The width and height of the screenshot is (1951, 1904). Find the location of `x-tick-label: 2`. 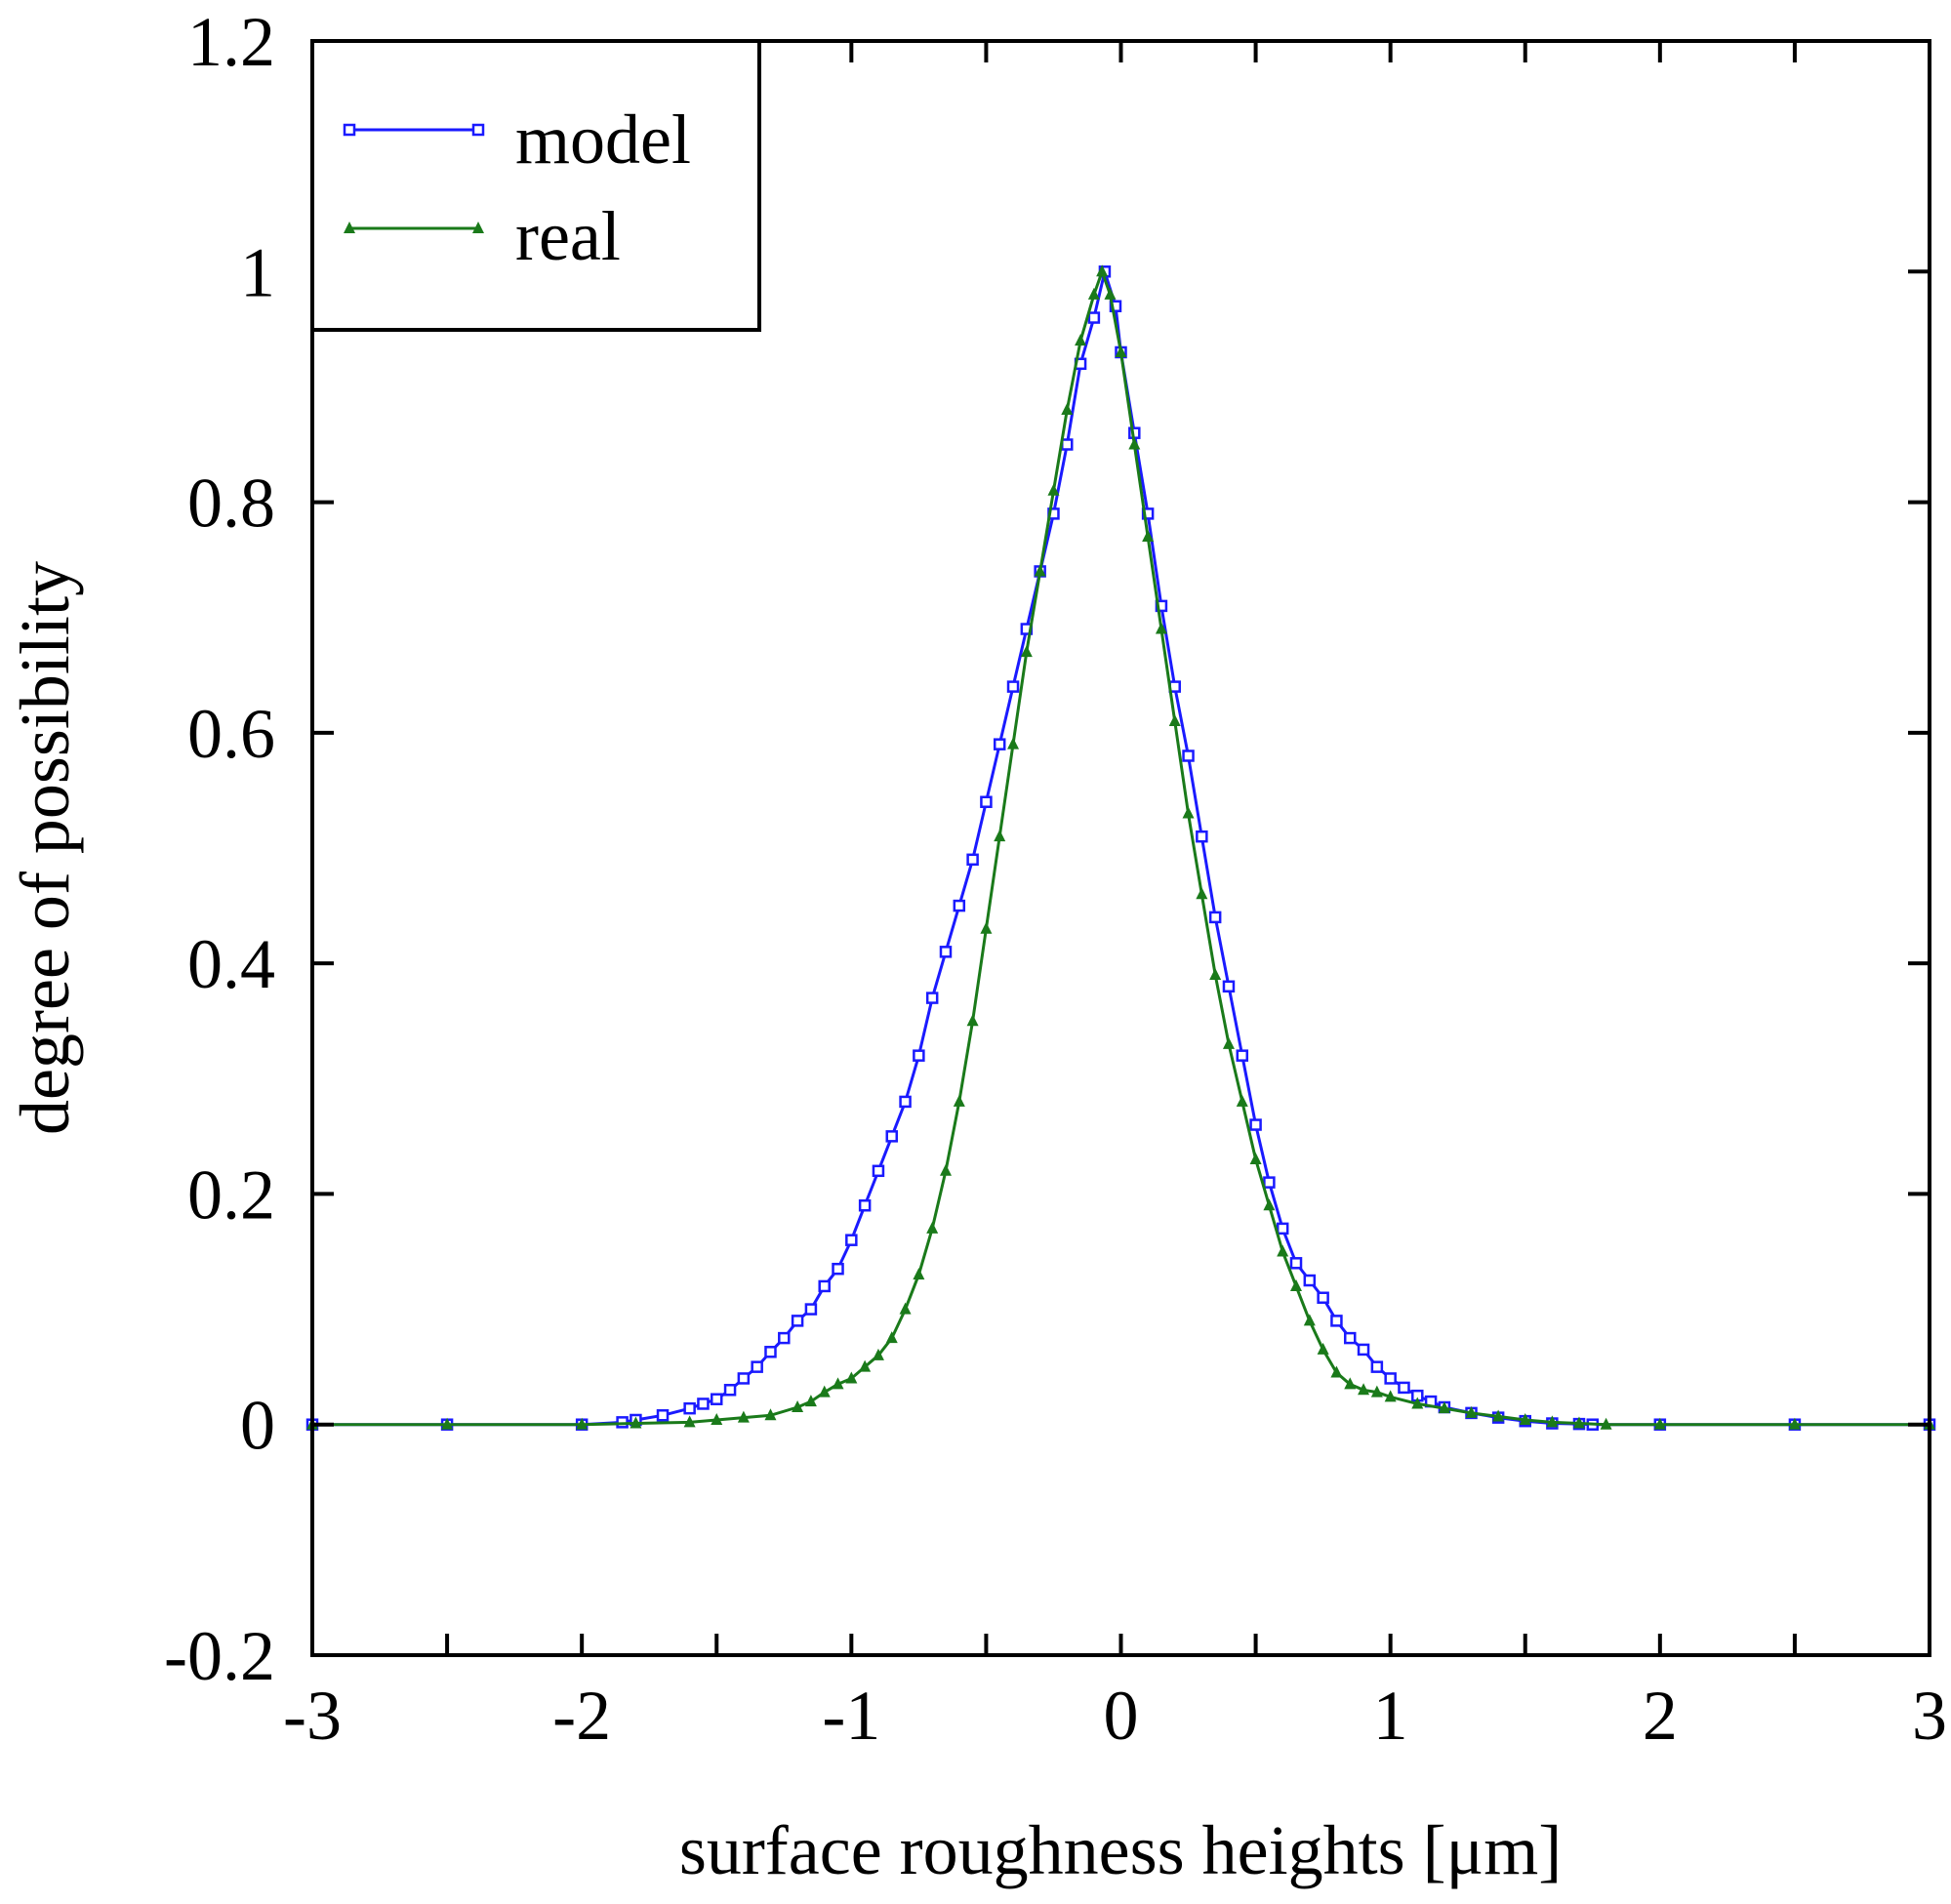

x-tick-label: 2 is located at coordinates (1660, 1716).